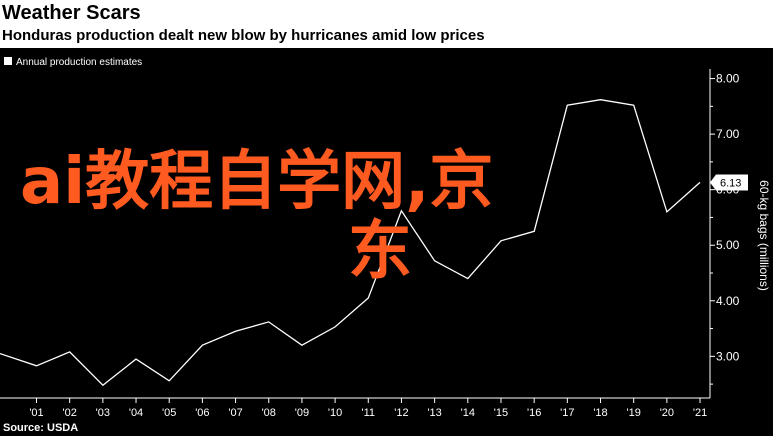  Describe the element at coordinates (70, 413) in the screenshot. I see `x-tick-label: '02` at that location.